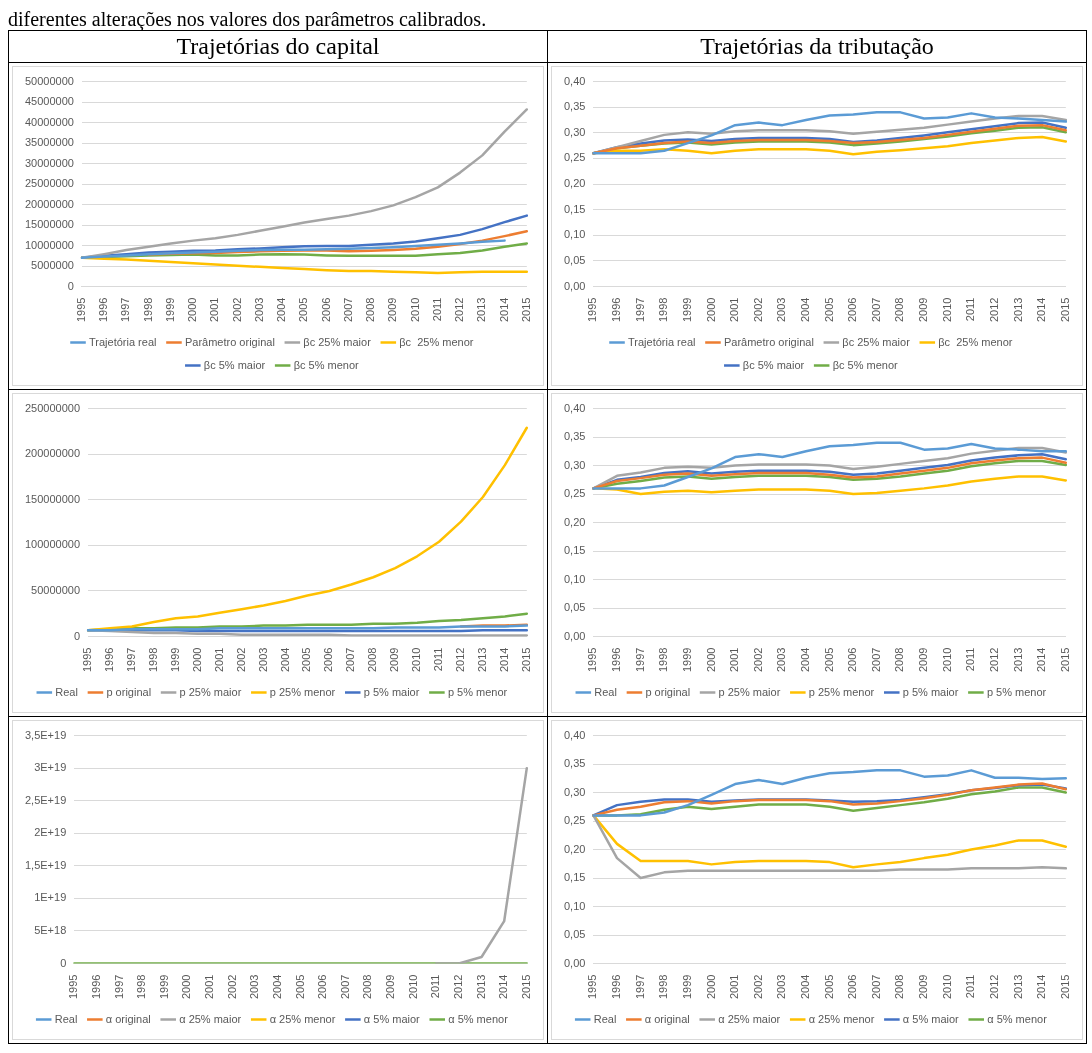 Image resolution: width=1092 pixels, height=1053 pixels. I want to click on y-tick-label: 0,30, so click(574, 791).